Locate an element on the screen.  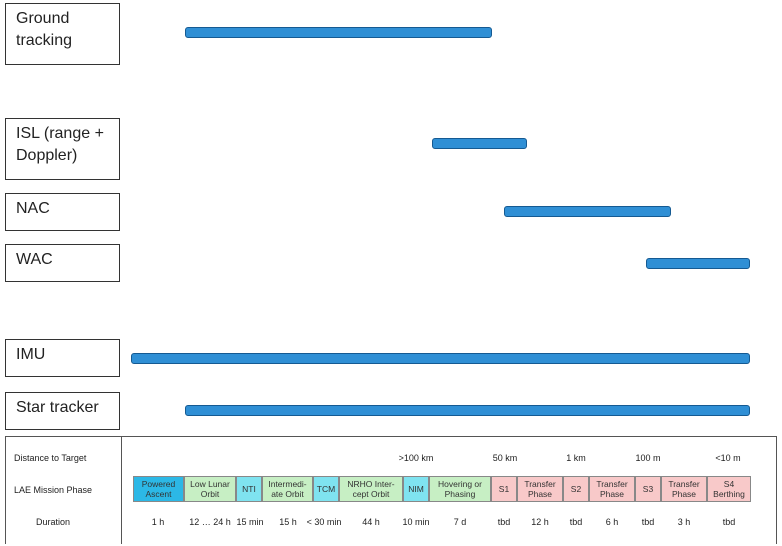
phase-cell: S1 is located at coordinates (504, 489).